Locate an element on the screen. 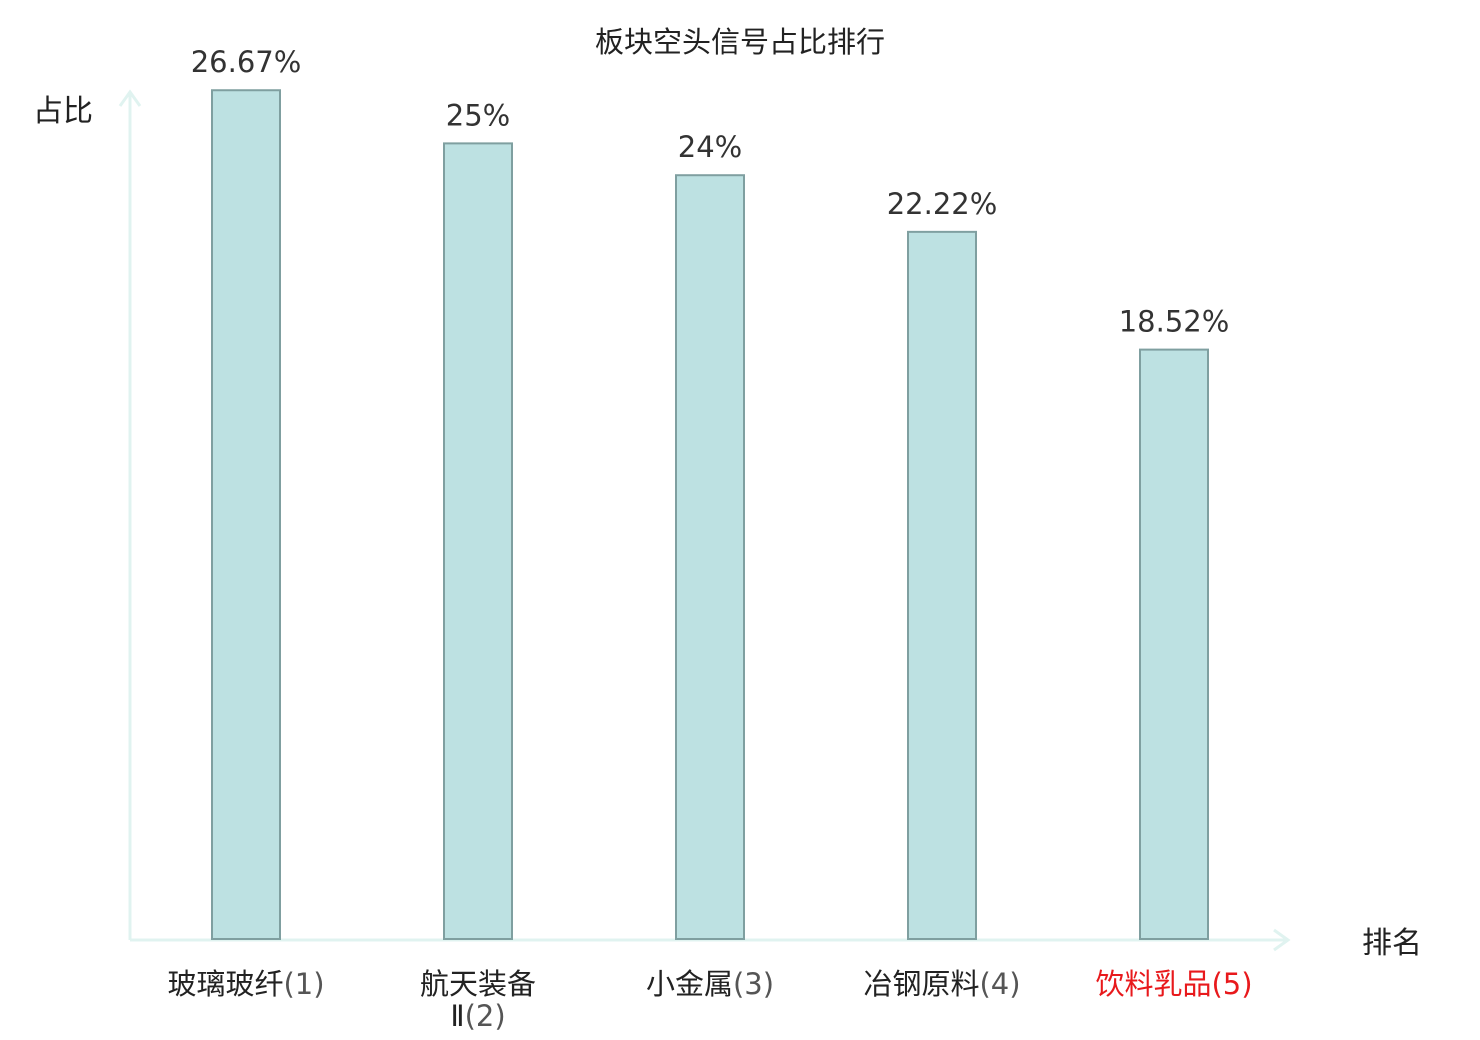 The height and width of the screenshot is (1040, 1480). category-label-2-line2: Ⅱ(2) is located at coordinates (477, 1016).